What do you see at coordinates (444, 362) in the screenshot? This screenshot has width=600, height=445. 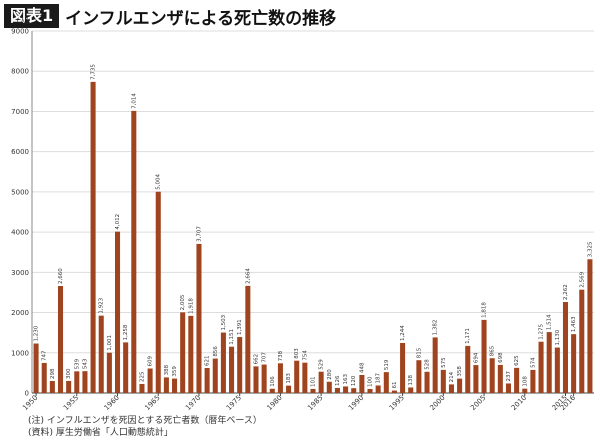 I see `data-label-2000: 575` at bounding box center [444, 362].